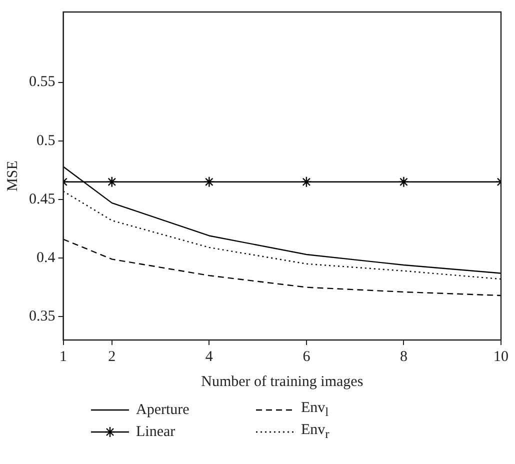 This screenshot has width=515, height=464. I want to click on y-tick-label: 0.55, so click(42, 82).